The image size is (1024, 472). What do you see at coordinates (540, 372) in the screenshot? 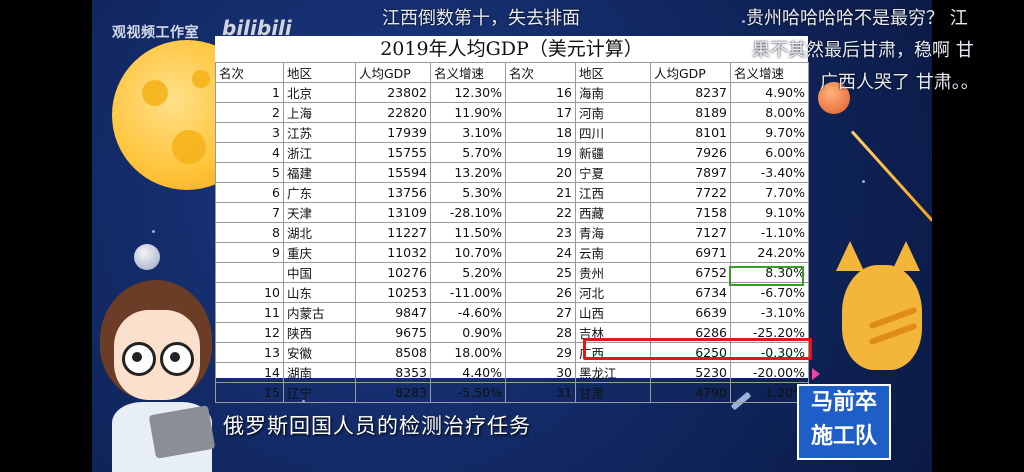
I see `value-cell: 30` at bounding box center [540, 372].